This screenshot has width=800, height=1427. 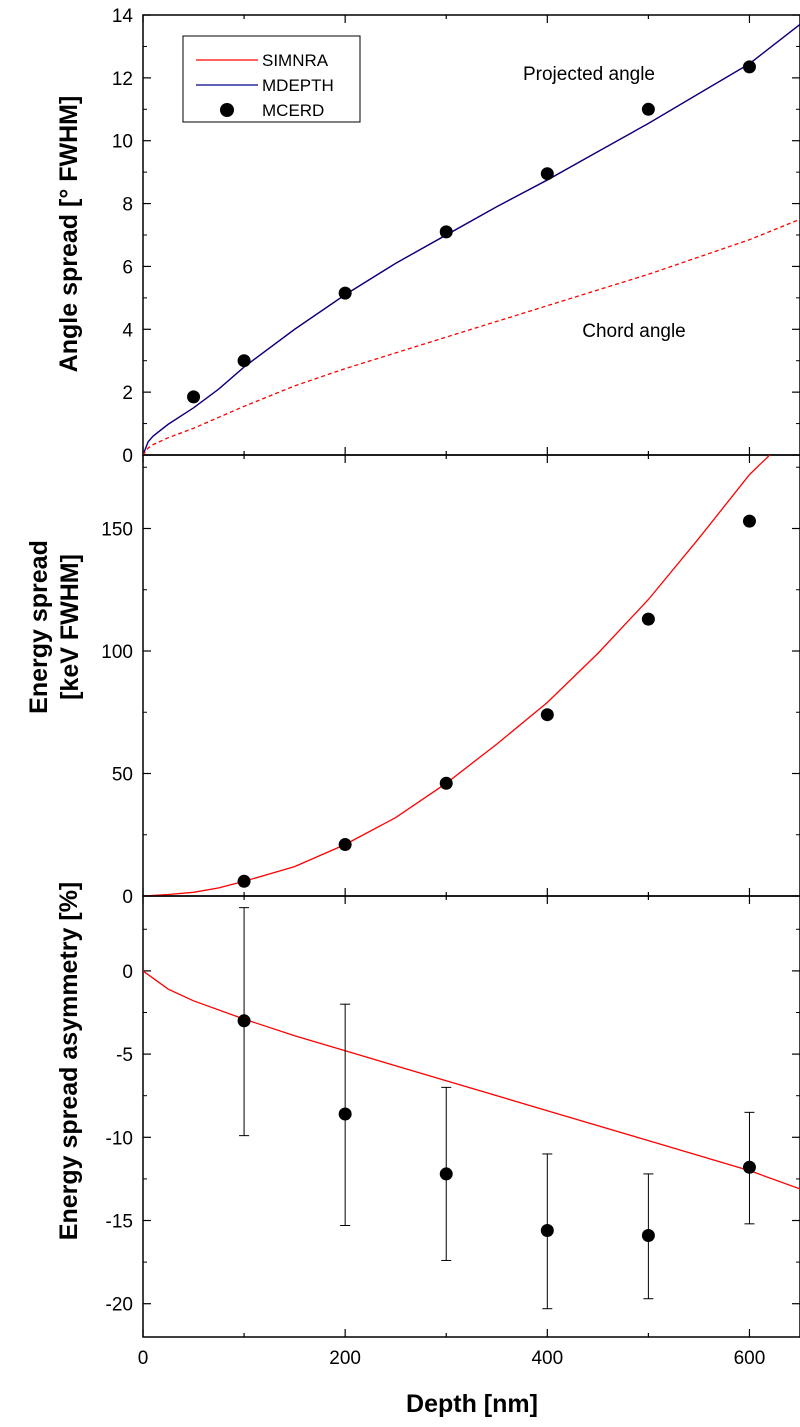 What do you see at coordinates (227, 110) in the screenshot?
I see `legend-marker` at bounding box center [227, 110].